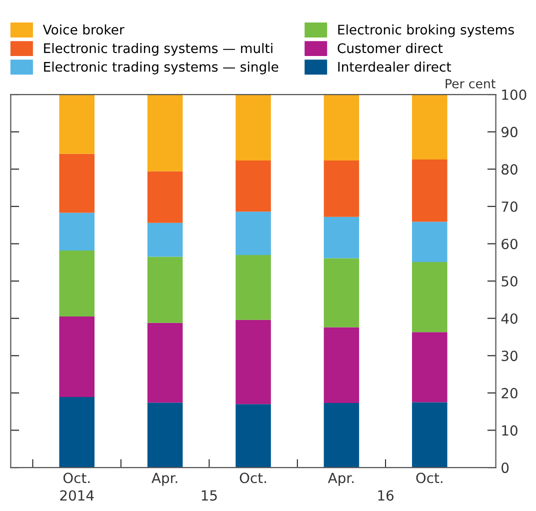 The width and height of the screenshot is (536, 511). What do you see at coordinates (510, 281) in the screenshot?
I see `y-tick-label: 50` at bounding box center [510, 281].